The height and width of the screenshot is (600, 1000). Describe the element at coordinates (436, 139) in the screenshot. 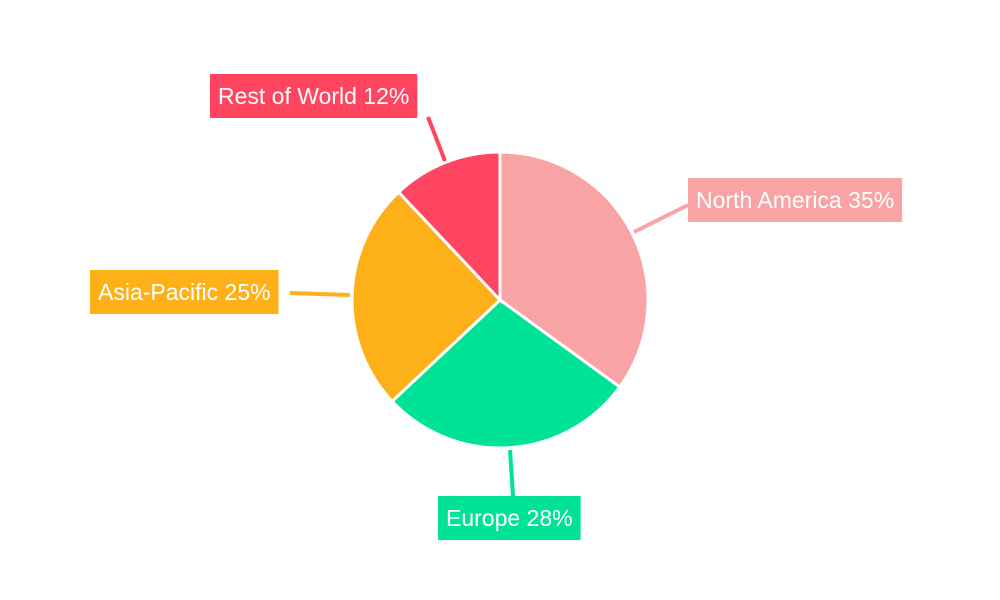

I see `leader-line-rest-of-world` at that location.